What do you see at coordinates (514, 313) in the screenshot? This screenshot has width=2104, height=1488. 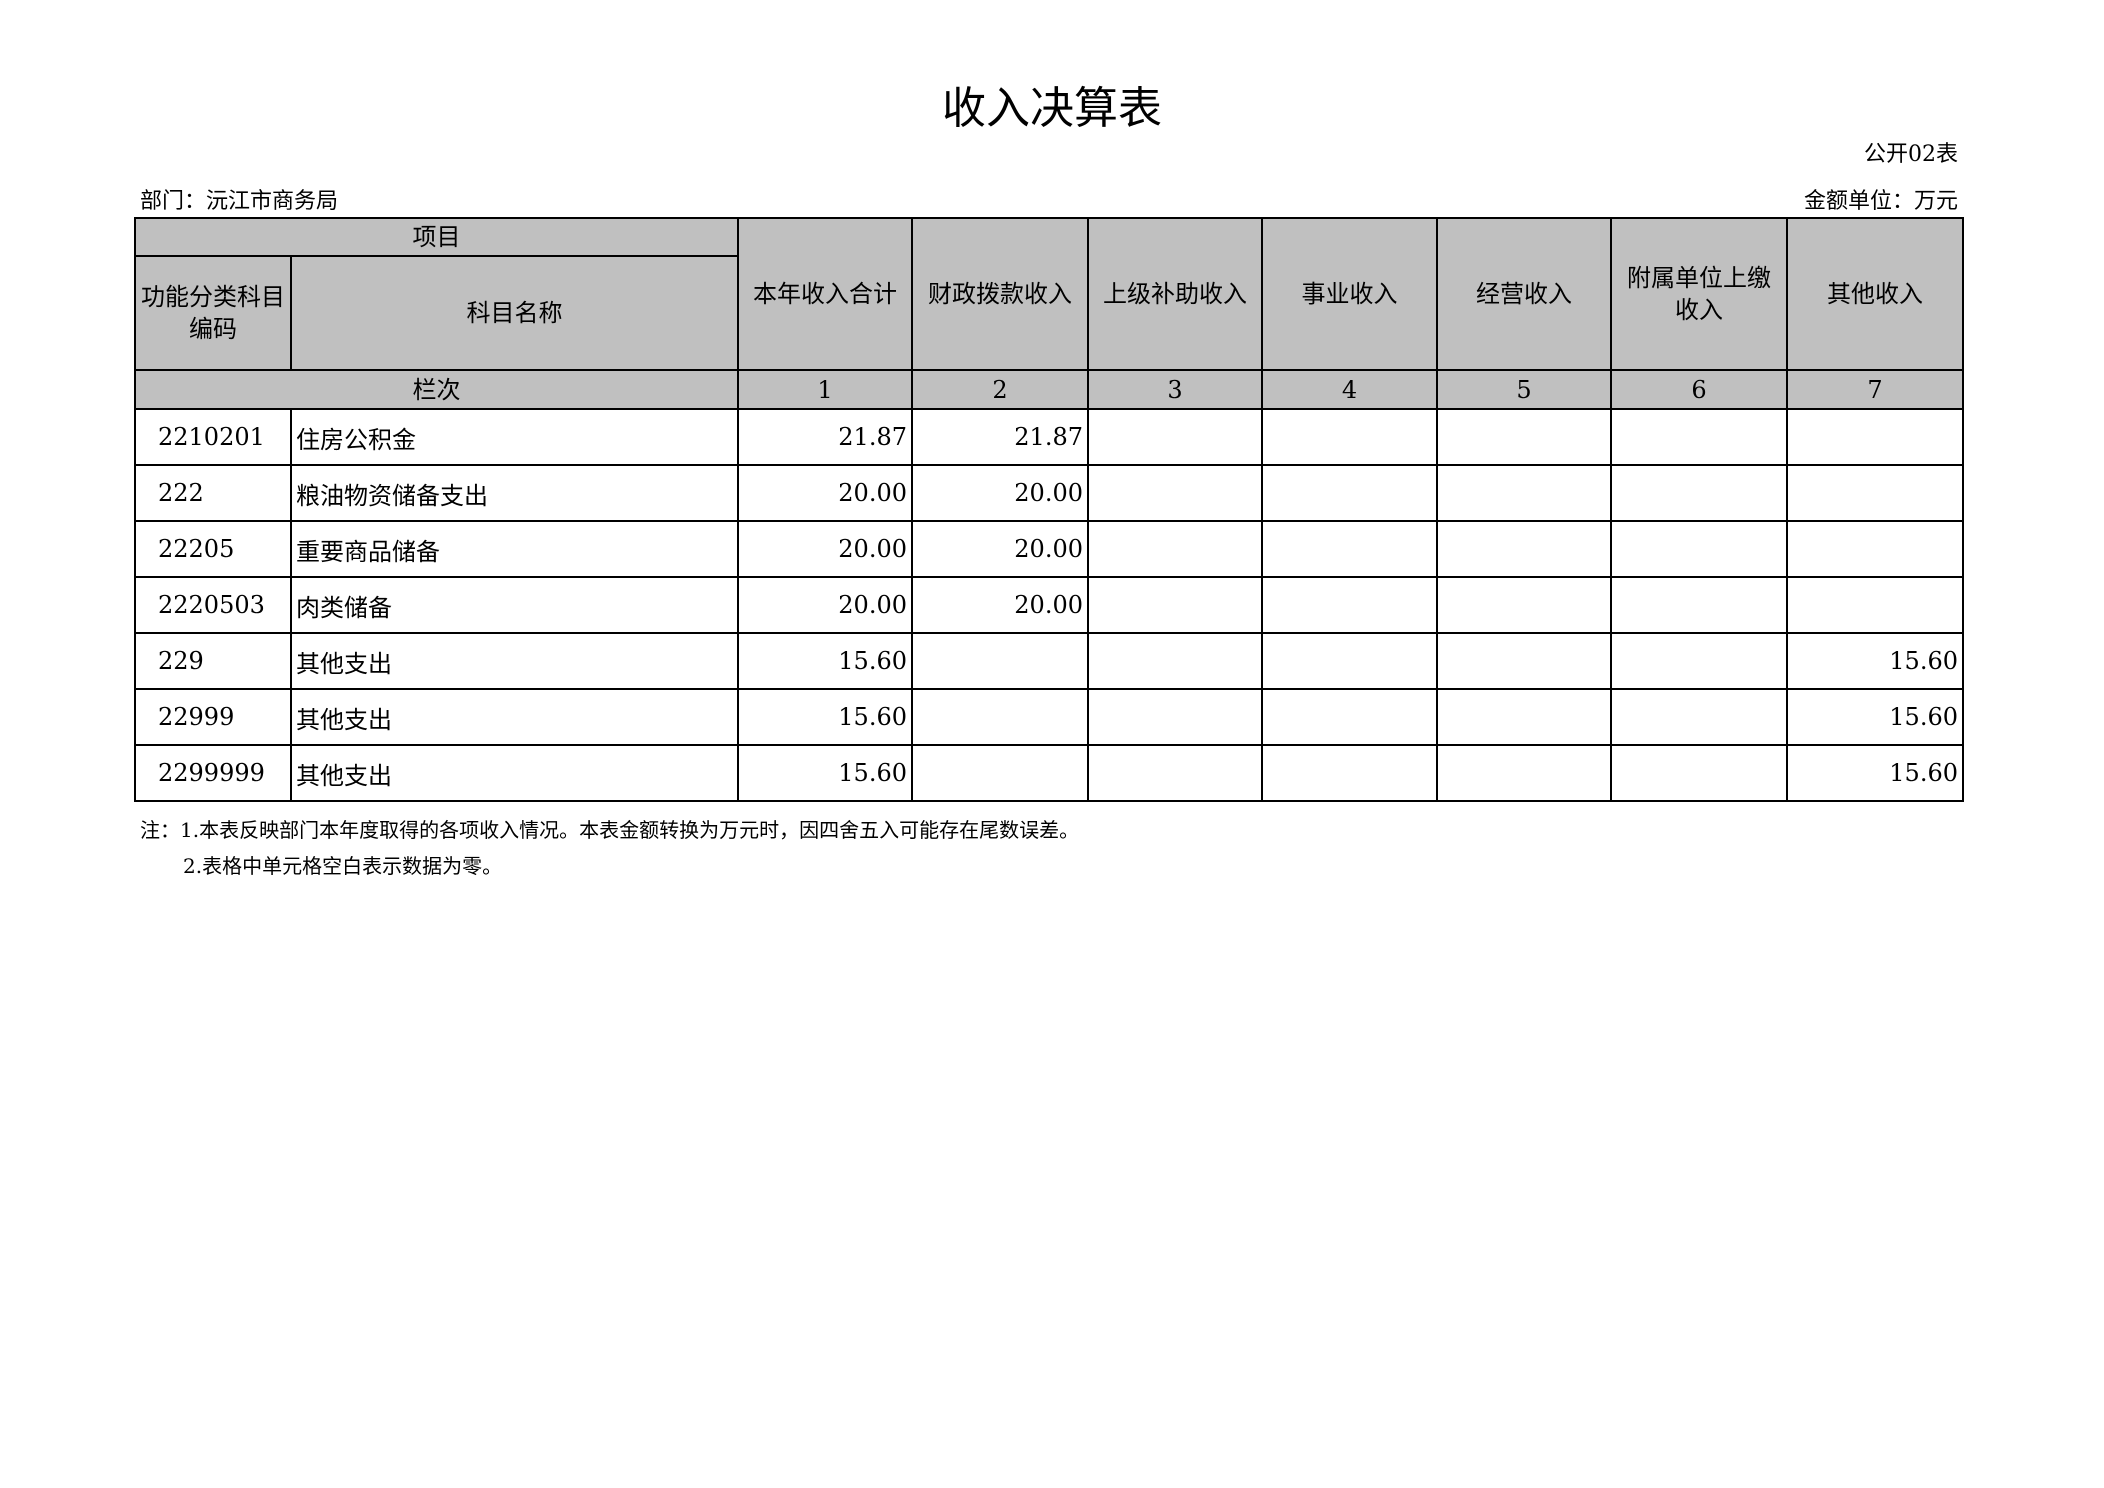 I see `header-name: 科目名称` at bounding box center [514, 313].